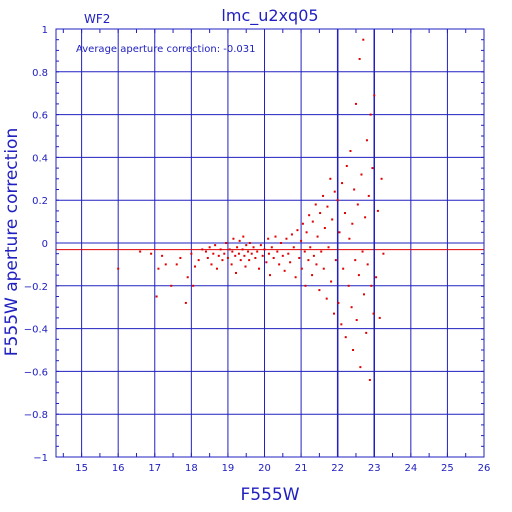 This screenshot has width=512, height=512. Describe the element at coordinates (301, 468) in the screenshot. I see `x-tick-label: 21` at that location.